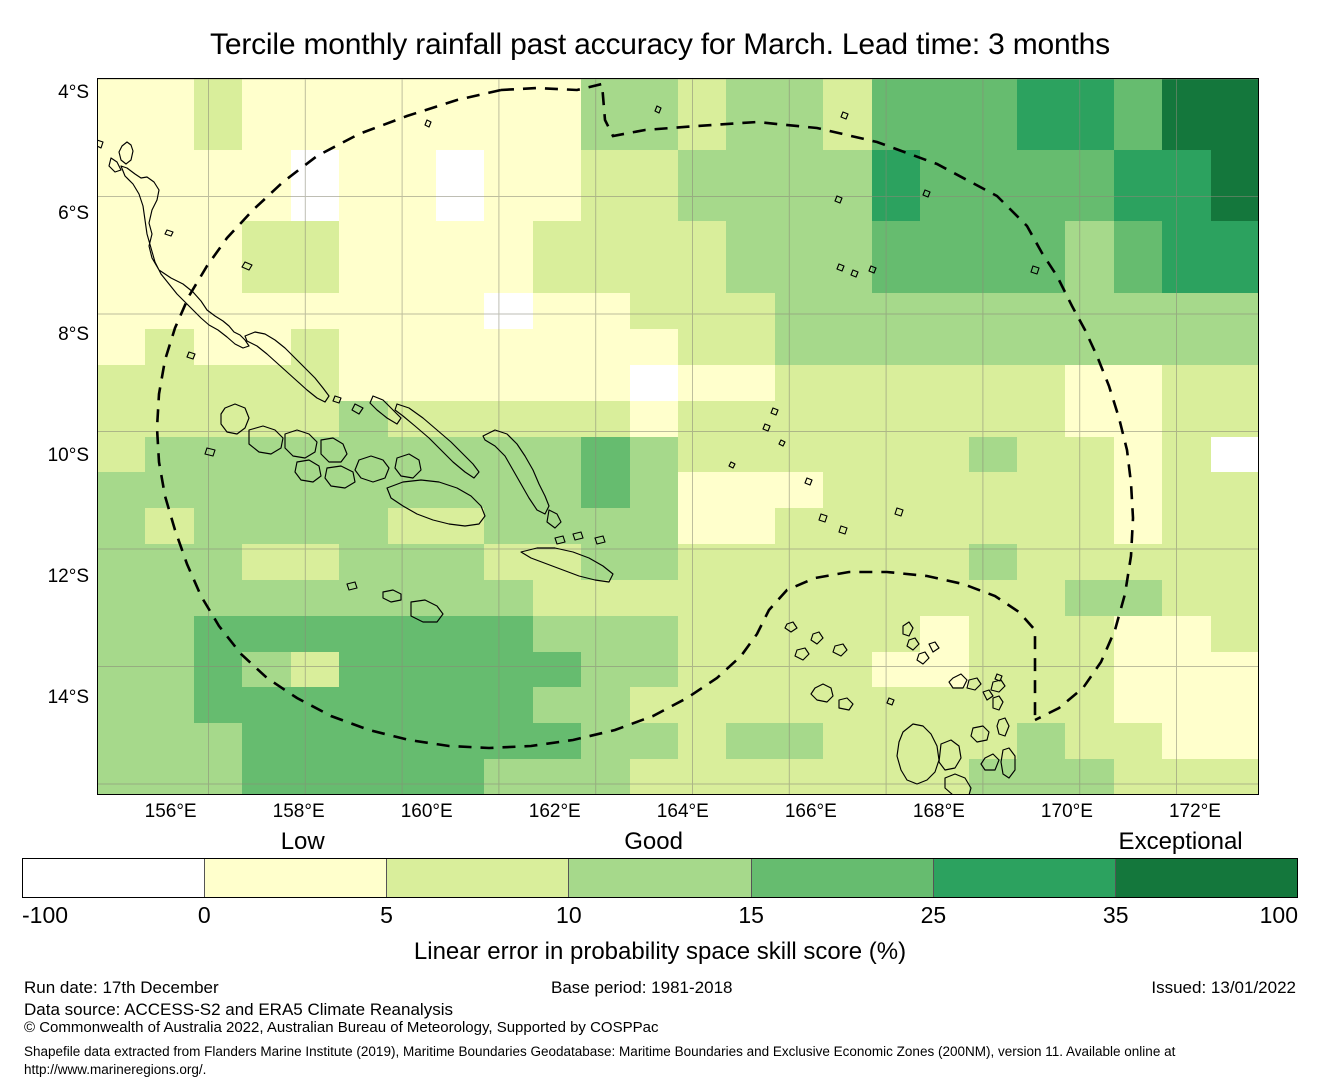 This screenshot has height=1080, width=1320. Describe the element at coordinates (302, 841) in the screenshot. I see `colorbar-category-label: Low` at that location.